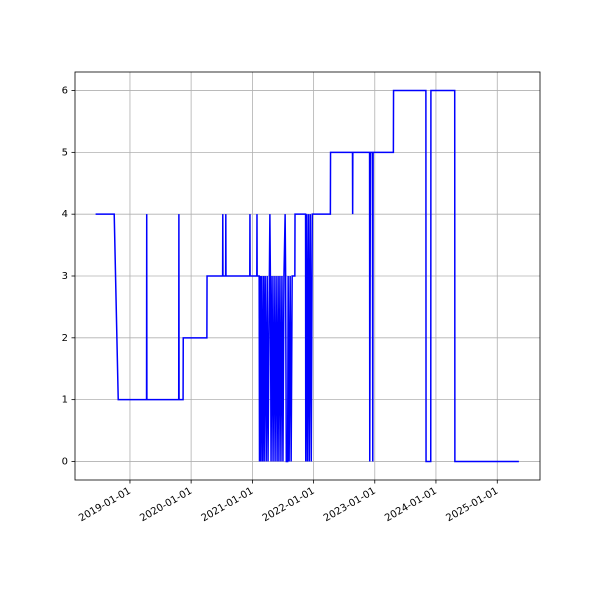 The image size is (600, 604). I want to click on x-tick-label: 2021-01-01, so click(228, 505).